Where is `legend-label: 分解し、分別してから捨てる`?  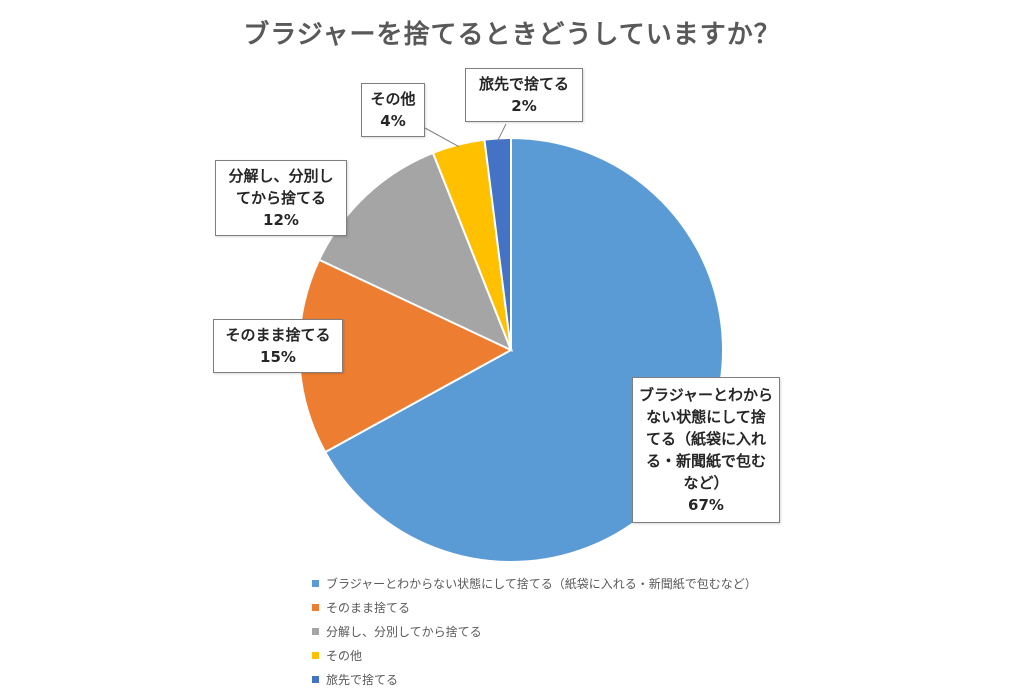
legend-label: 分解し、分別してから捨てる is located at coordinates (404, 631).